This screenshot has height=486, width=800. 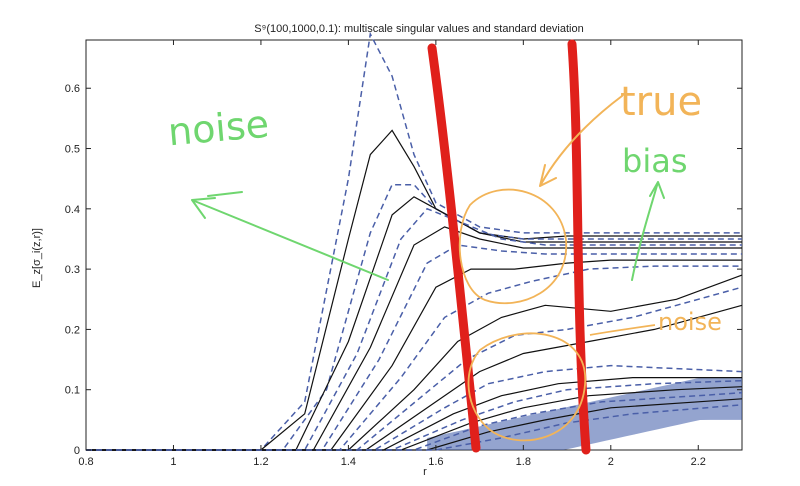 What do you see at coordinates (698, 462) in the screenshot?
I see `x-tick-label-7: 2.2` at bounding box center [698, 462].